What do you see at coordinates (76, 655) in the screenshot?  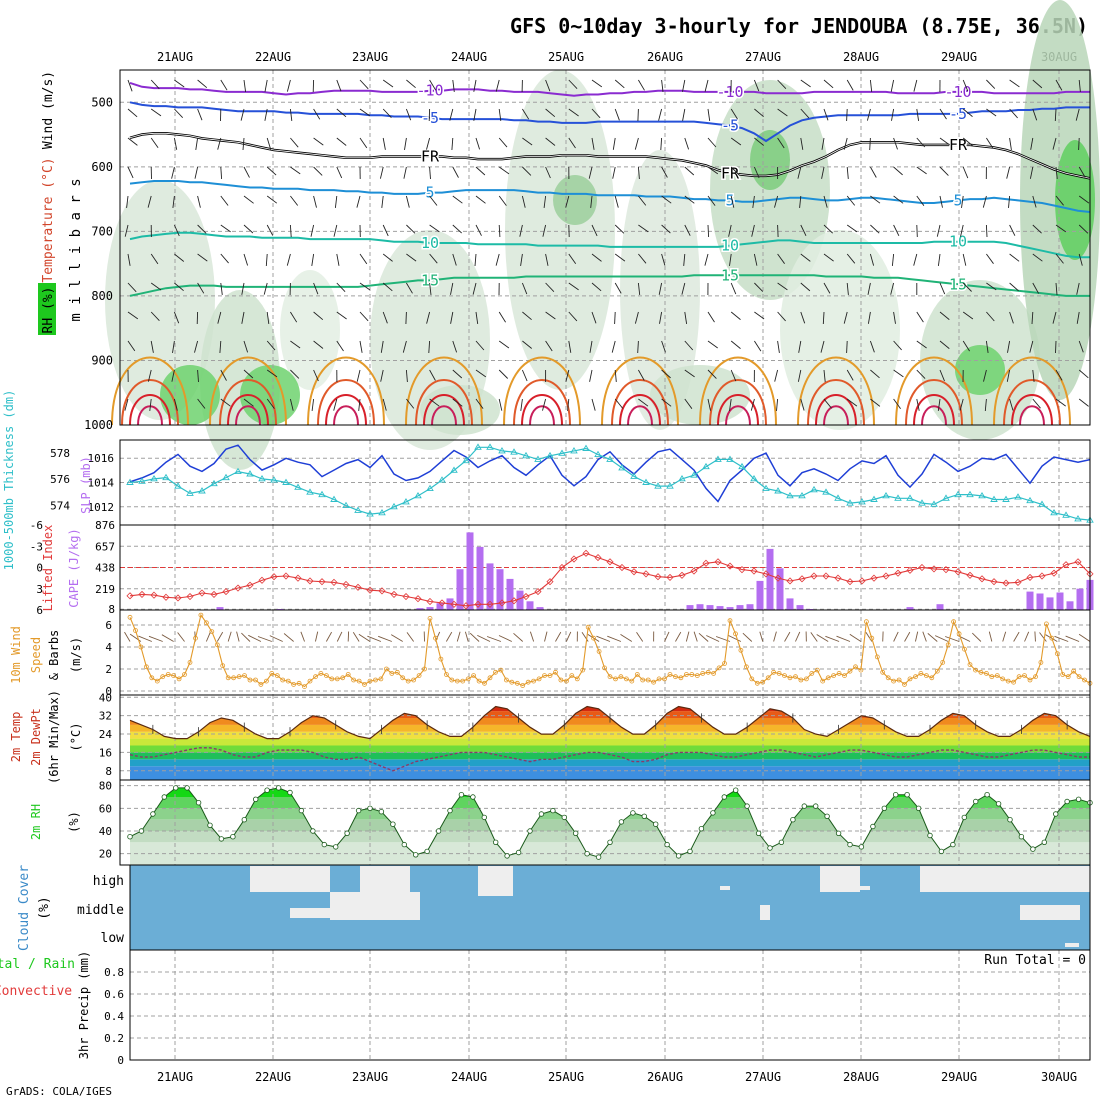 I see `wind-axis-label-4: (m/s)` at bounding box center [76, 655].